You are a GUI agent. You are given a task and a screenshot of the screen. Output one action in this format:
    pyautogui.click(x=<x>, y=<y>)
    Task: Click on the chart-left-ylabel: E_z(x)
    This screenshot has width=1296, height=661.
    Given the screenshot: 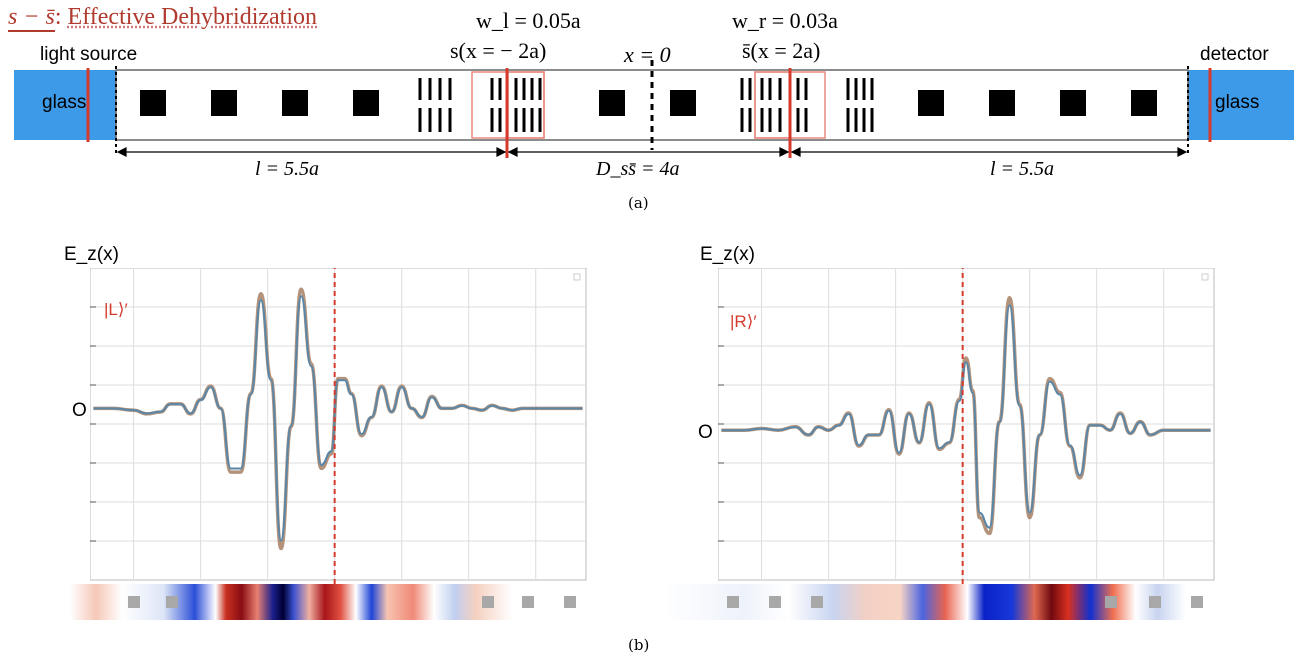 What is the action you would take?
    pyautogui.click(x=91, y=254)
    